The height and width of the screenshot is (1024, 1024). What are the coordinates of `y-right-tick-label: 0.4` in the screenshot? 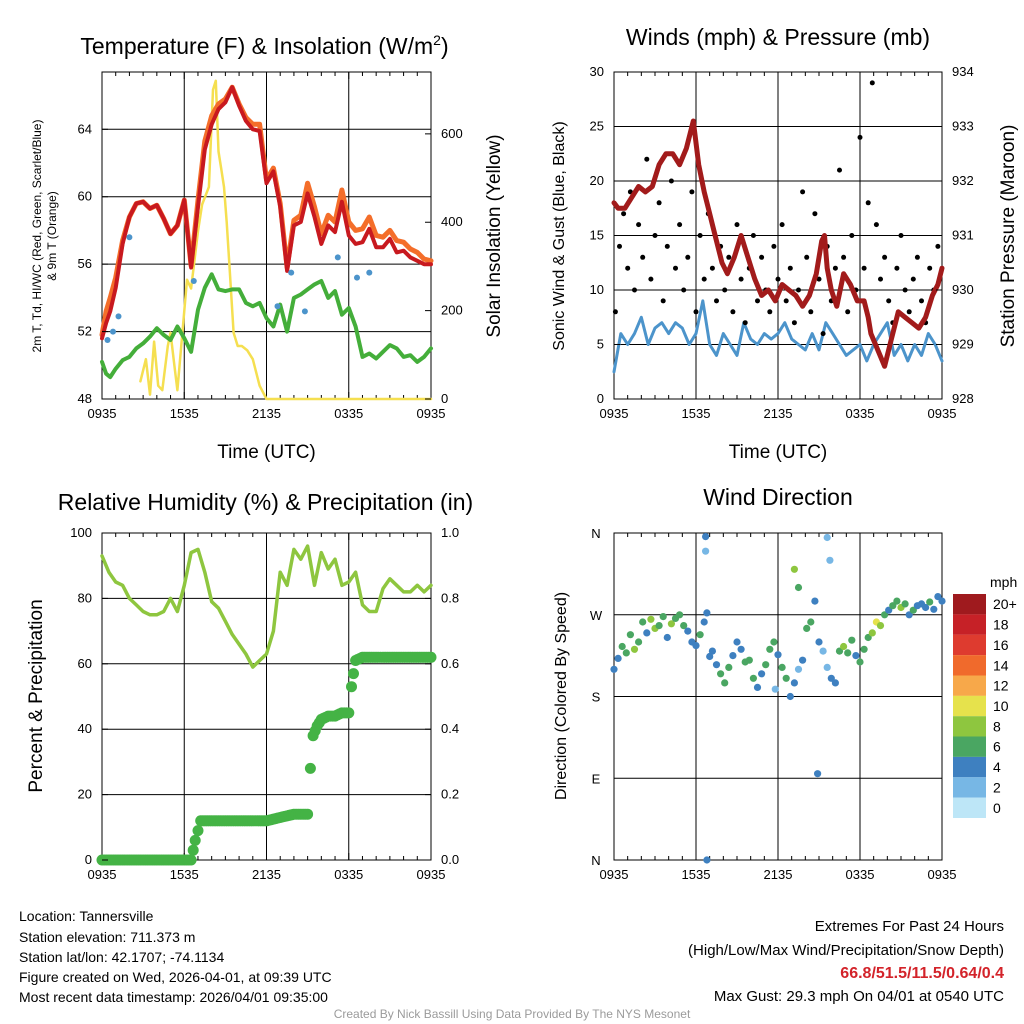 It's located at (450, 728).